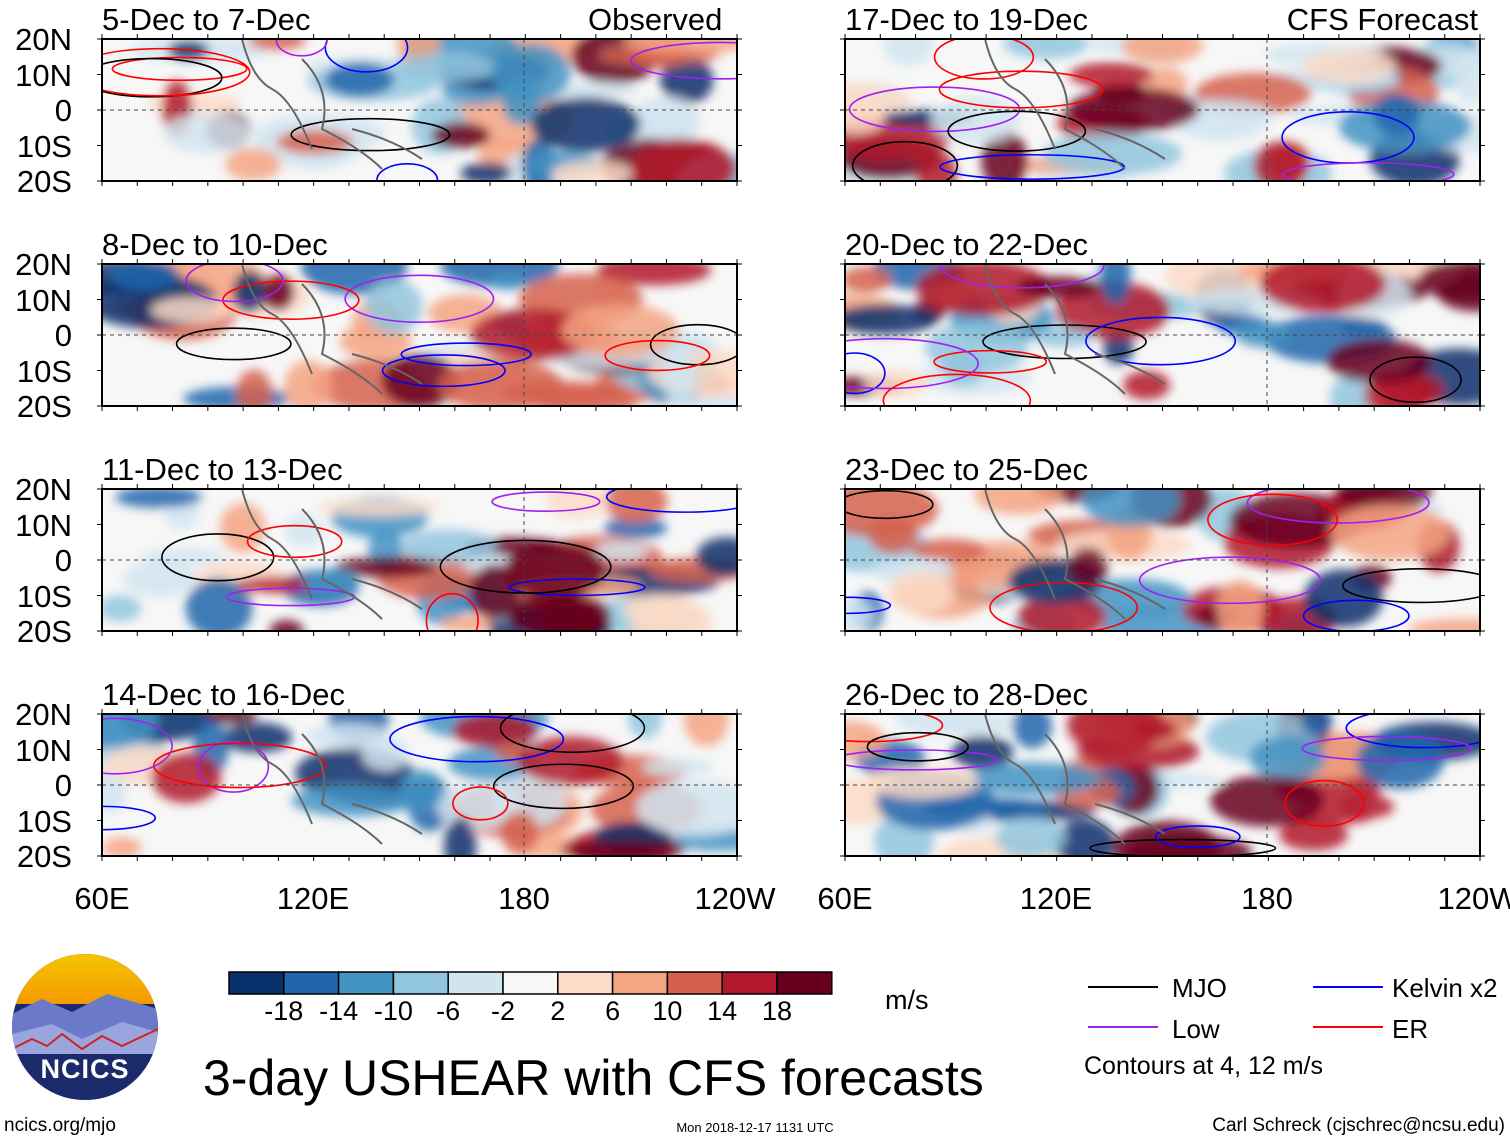  I want to click on units-label: m/s, so click(907, 1000).